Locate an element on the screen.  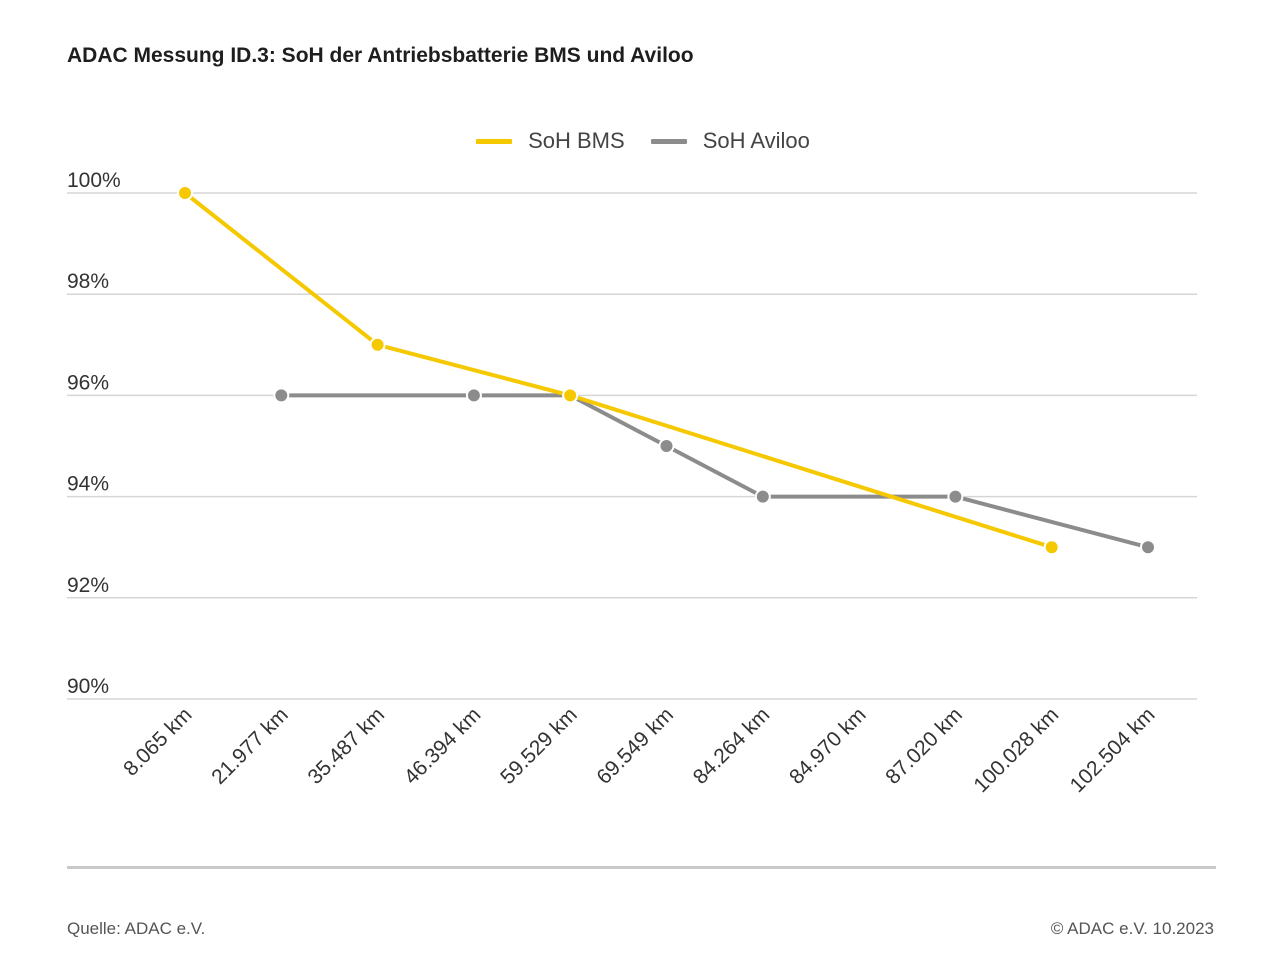
x-tick-label: 84.970 km is located at coordinates (828, 746).